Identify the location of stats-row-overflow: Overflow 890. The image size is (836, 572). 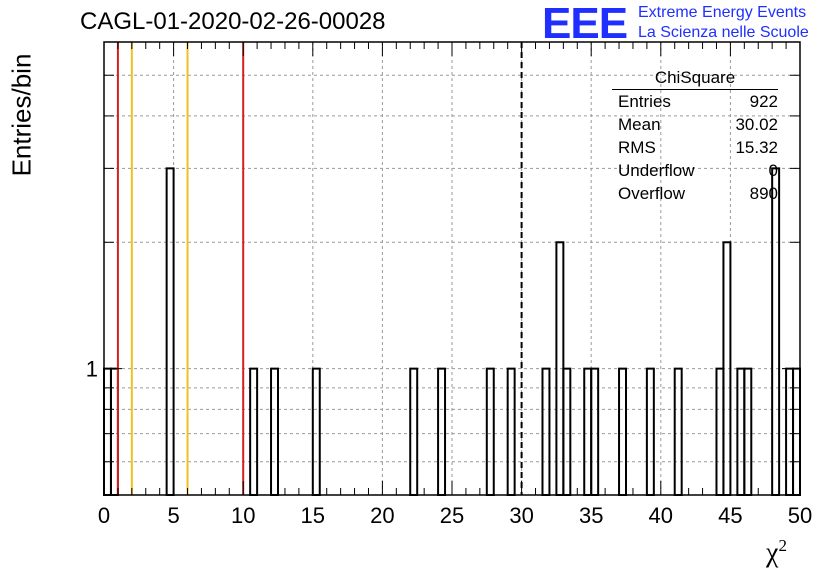
(693, 195).